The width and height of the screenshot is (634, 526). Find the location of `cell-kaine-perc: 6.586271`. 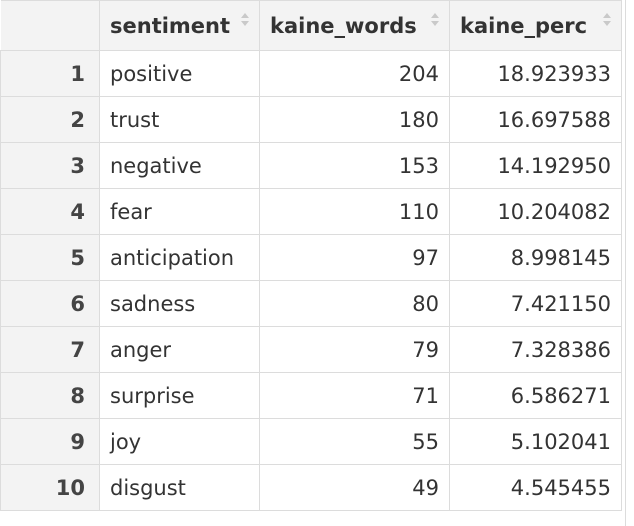

cell-kaine-perc: 6.586271 is located at coordinates (535, 395).